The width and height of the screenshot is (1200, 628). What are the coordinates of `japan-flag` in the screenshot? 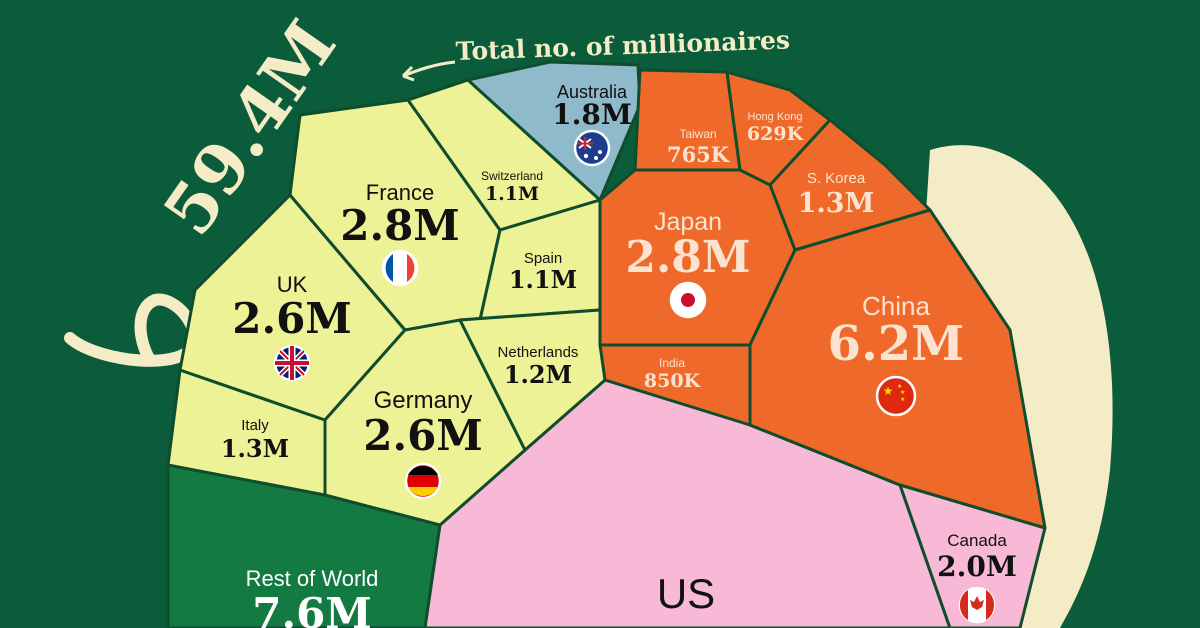 It's located at (688, 300).